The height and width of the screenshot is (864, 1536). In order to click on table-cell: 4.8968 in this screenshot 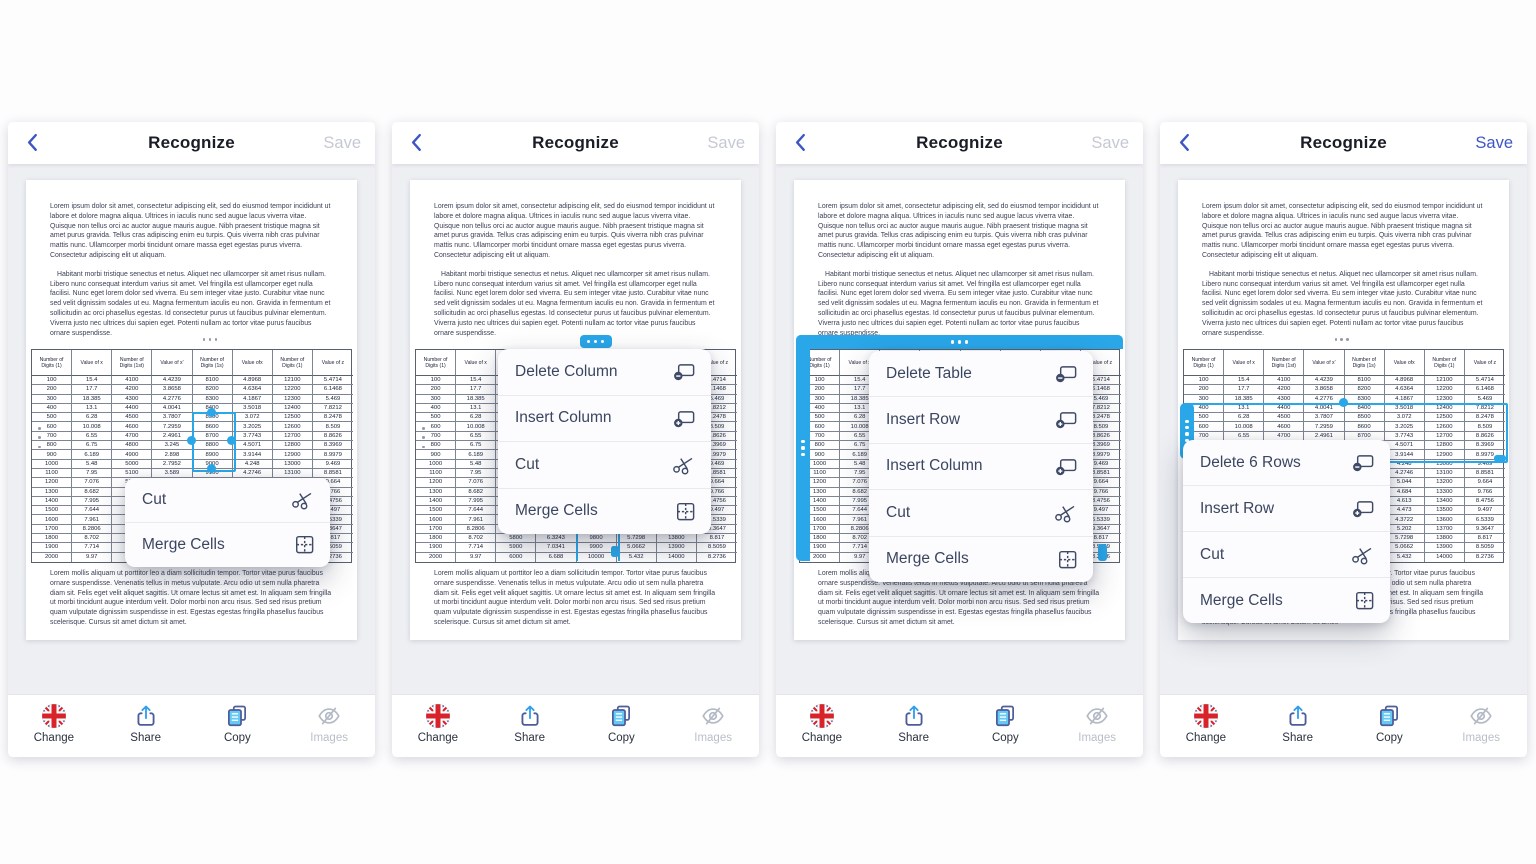, I will do `click(1404, 381)`.